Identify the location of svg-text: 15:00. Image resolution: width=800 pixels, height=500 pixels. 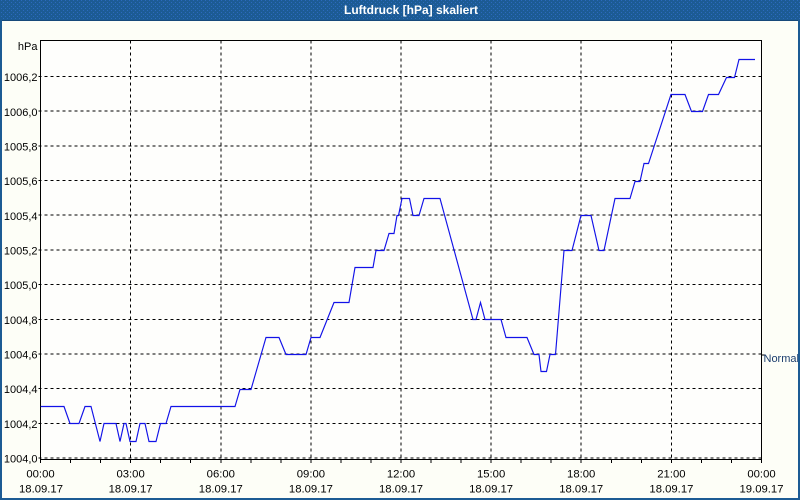
(491, 475).